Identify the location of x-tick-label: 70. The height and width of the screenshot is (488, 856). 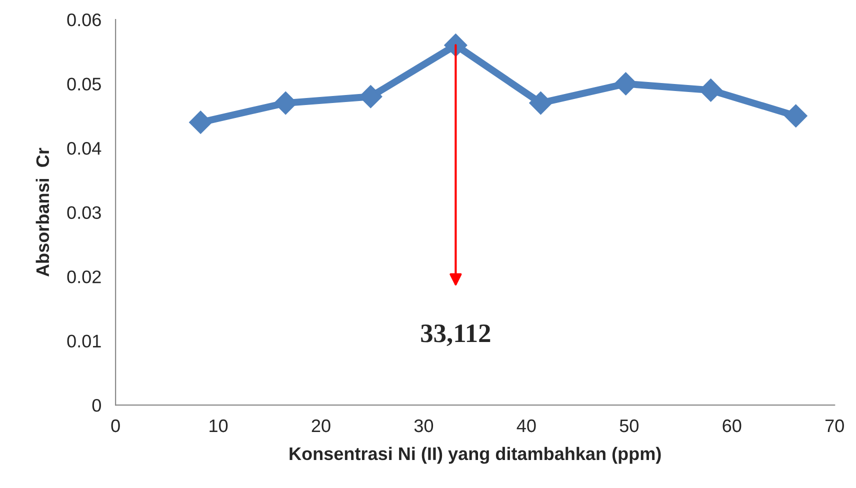
(834, 425).